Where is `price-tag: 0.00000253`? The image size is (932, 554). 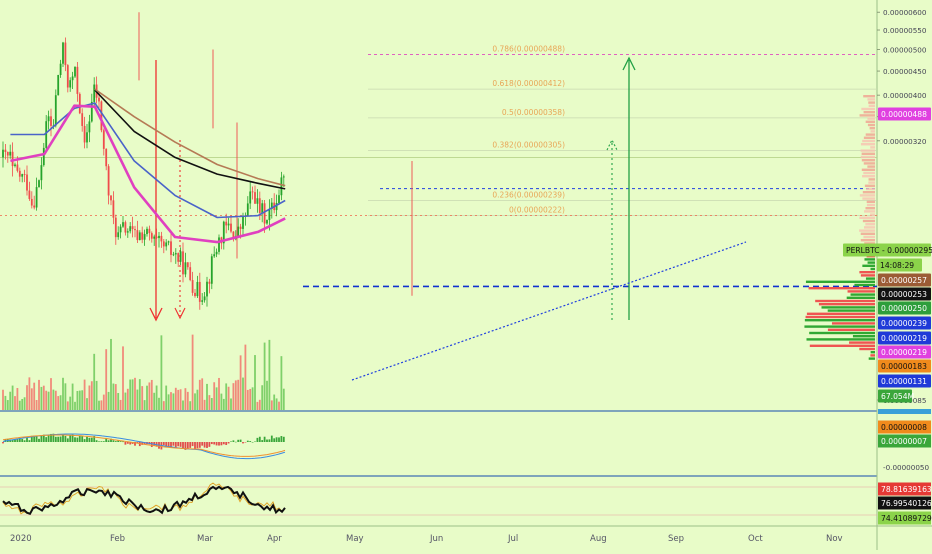
price-tag: 0.00000253 is located at coordinates (904, 294).